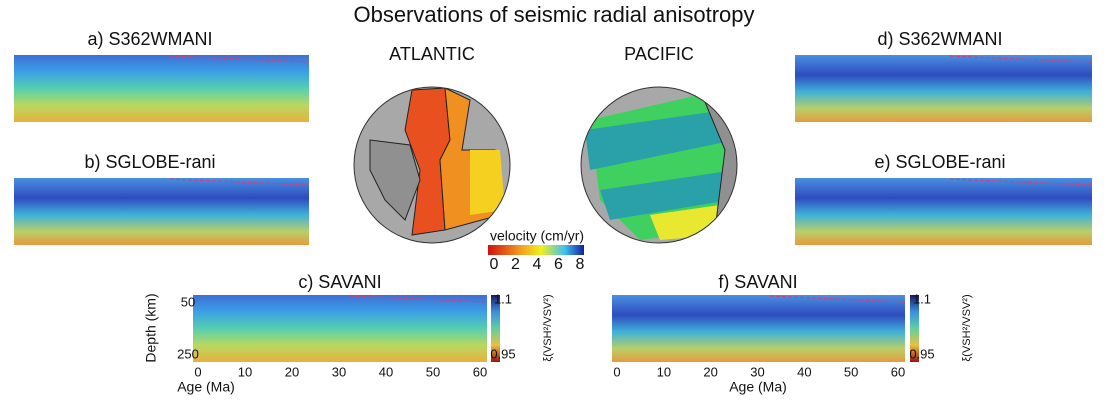  What do you see at coordinates (537, 264) in the screenshot?
I see `colorbar-tick-label: 4` at bounding box center [537, 264].